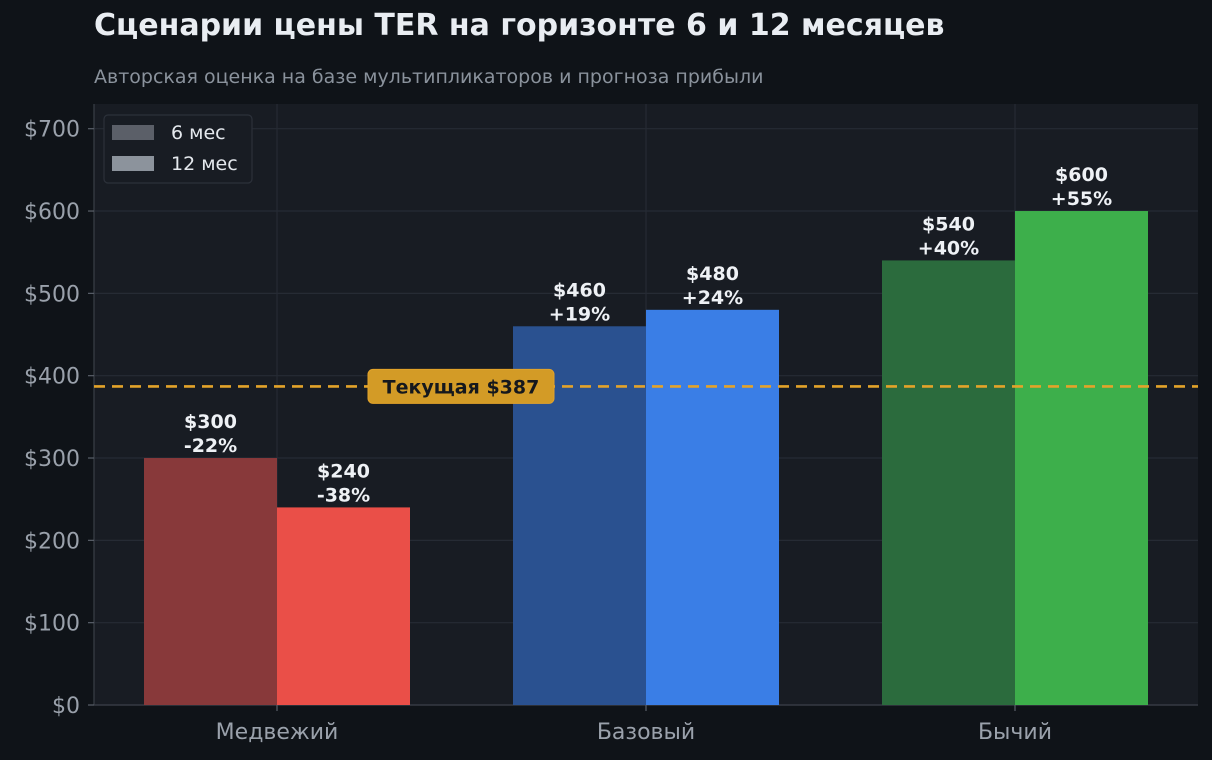 Image resolution: width=1212 pixels, height=760 pixels. Describe the element at coordinates (277, 732) in the screenshot. I see `x-tick-label: Медвежий` at that location.